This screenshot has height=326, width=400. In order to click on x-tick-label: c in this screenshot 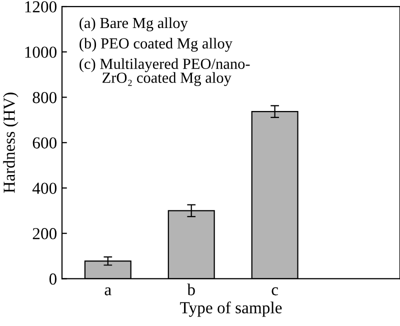, I will do `click(275, 291)`.